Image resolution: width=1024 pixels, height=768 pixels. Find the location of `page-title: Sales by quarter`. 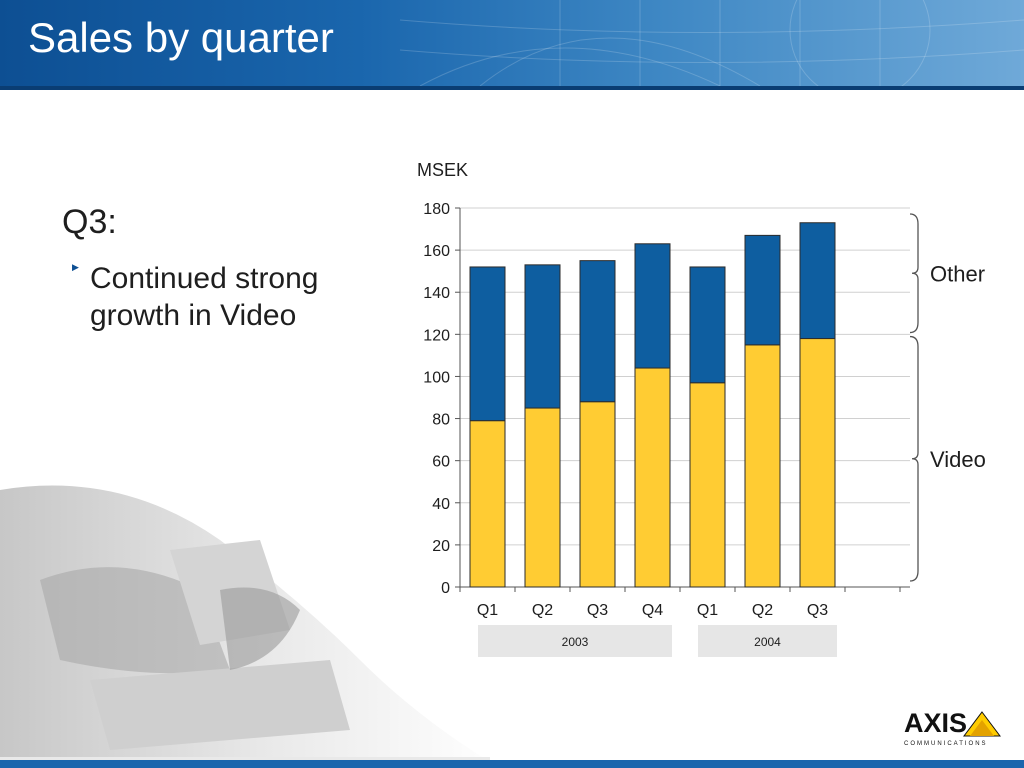

page-title: Sales by quarter is located at coordinates (181, 37).